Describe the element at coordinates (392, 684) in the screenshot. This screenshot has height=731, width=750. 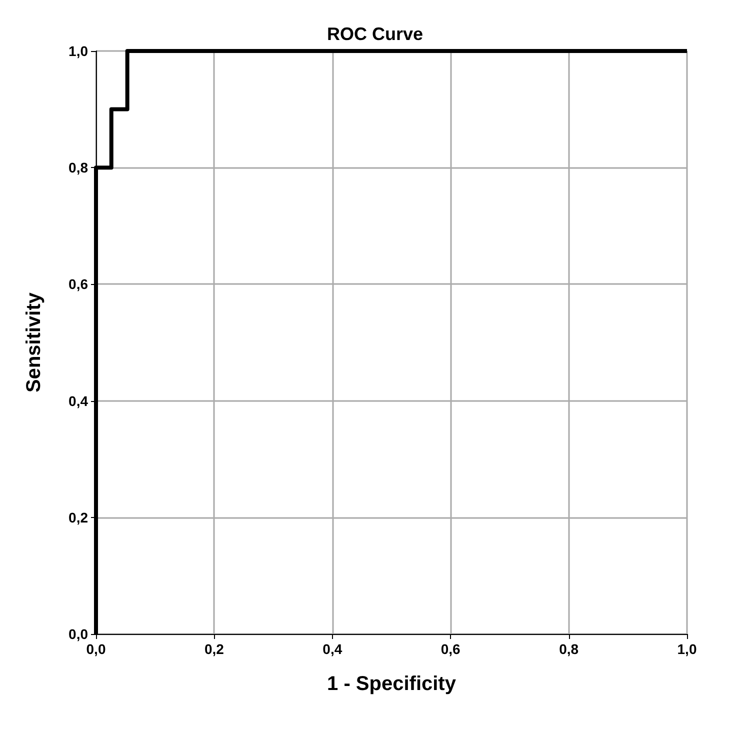
I see `x-axis-title: 1 - Specificity` at that location.